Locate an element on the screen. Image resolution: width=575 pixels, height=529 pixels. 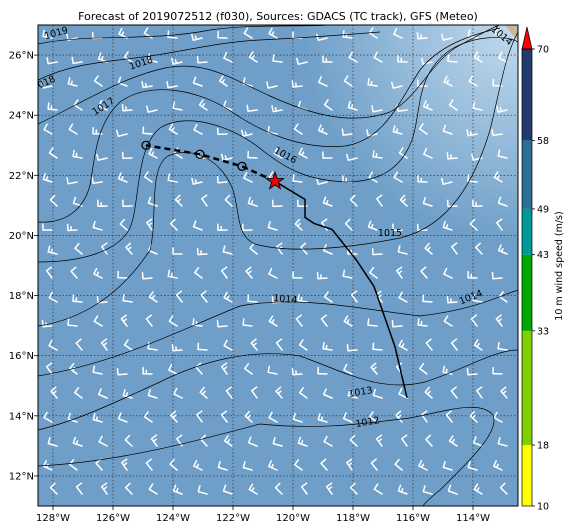
land-patch is located at coordinates (511, 32).